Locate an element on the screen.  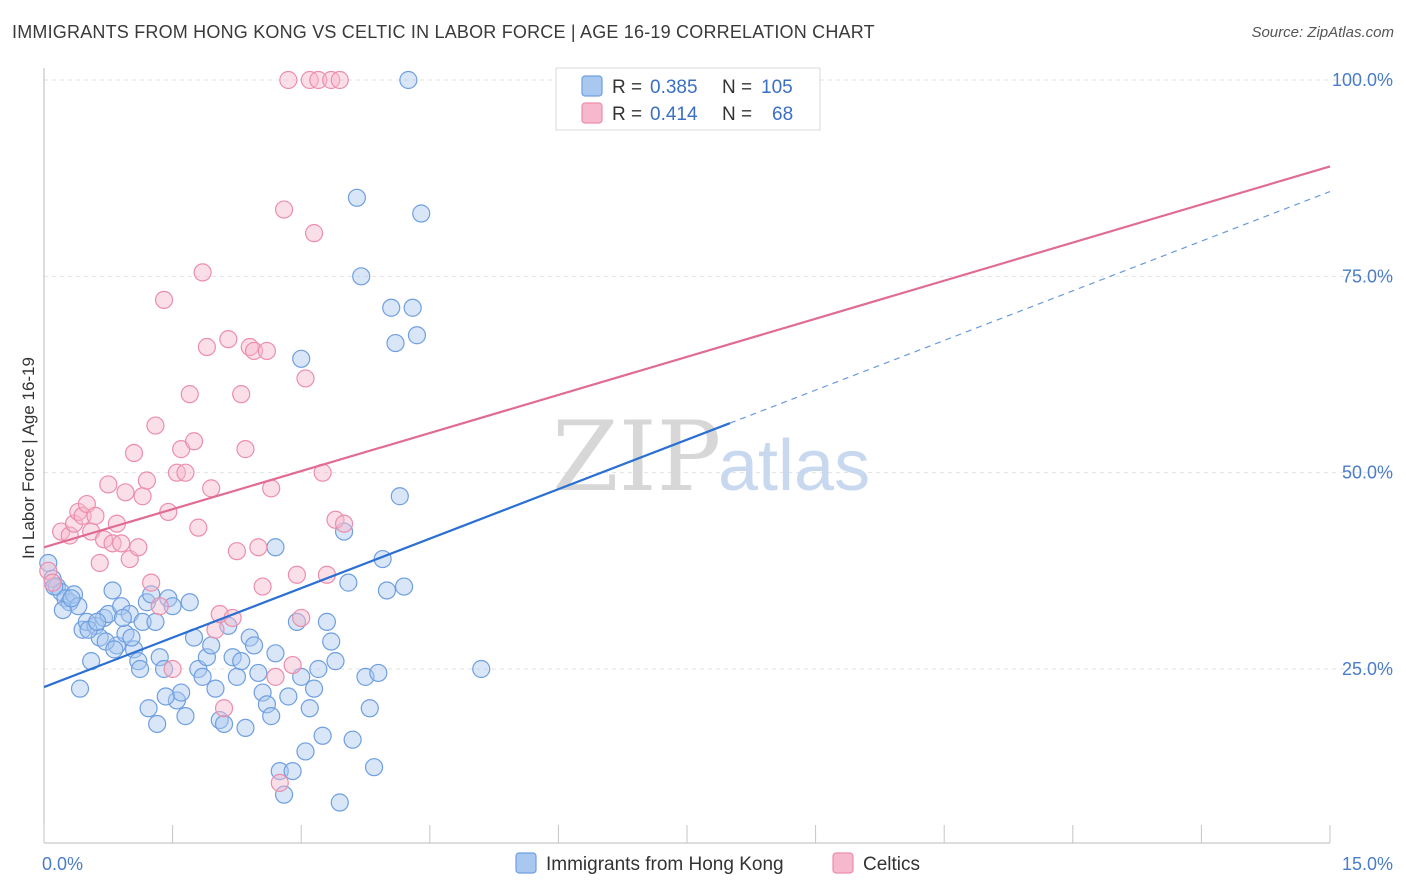
y-tick-label-1: 50.0% is located at coordinates (1367, 473).